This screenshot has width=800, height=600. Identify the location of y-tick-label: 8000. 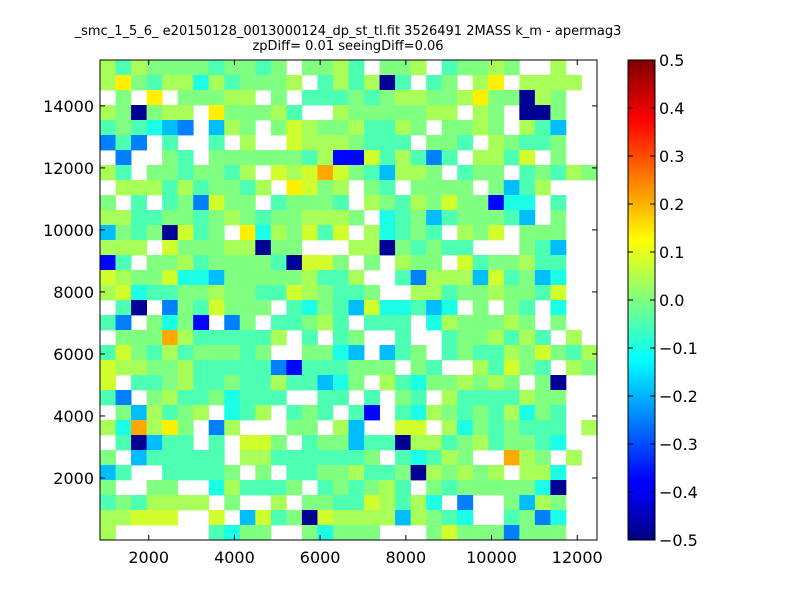
(73, 292).